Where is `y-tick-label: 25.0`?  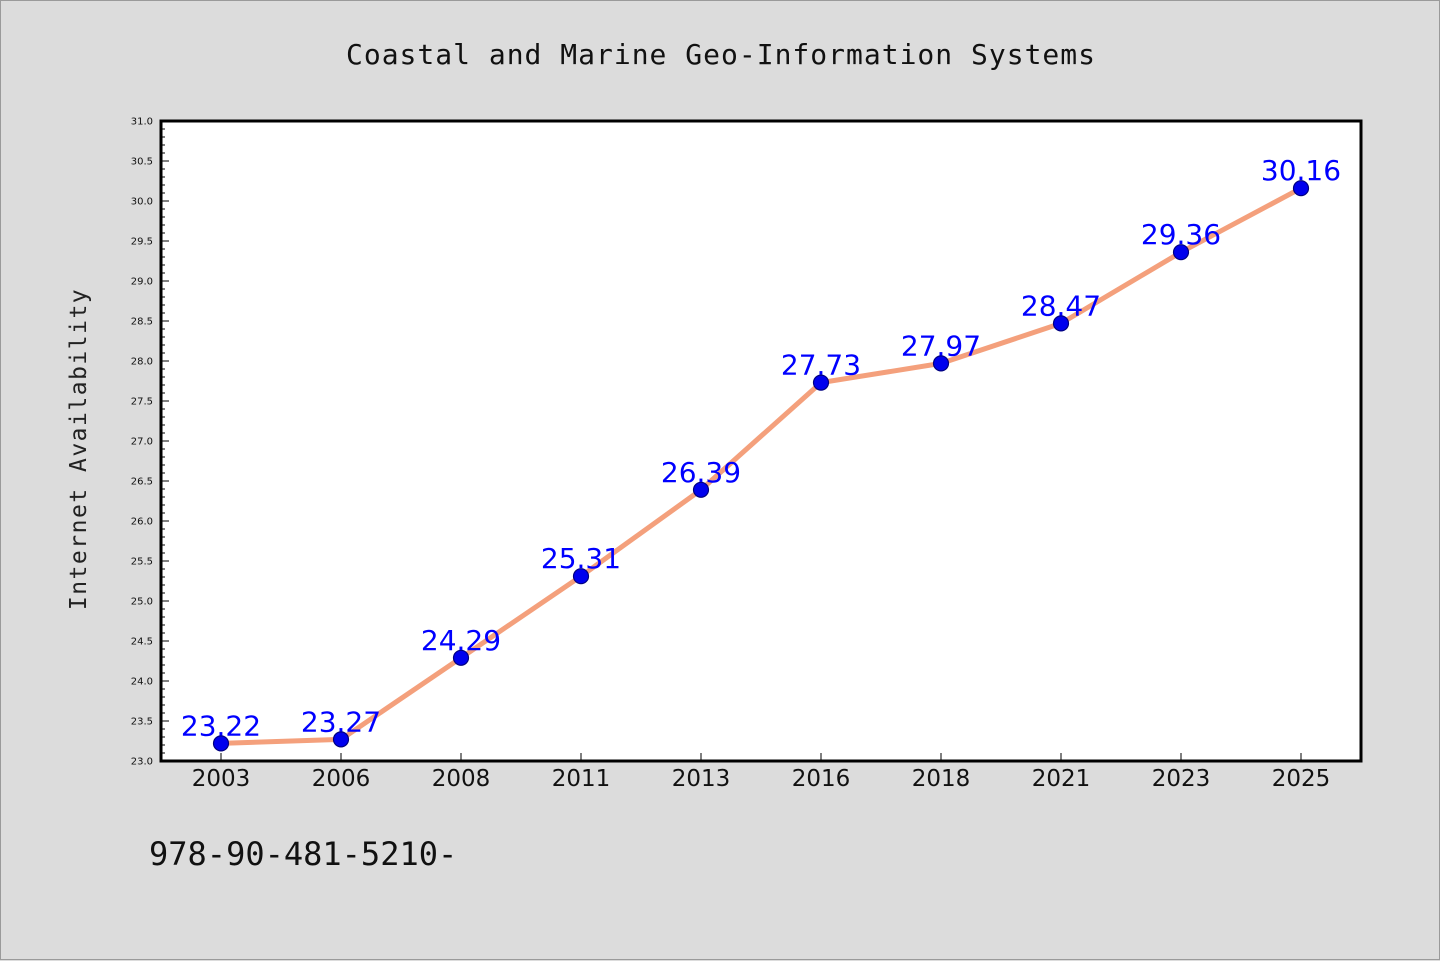
y-tick-label: 25.0 is located at coordinates (142, 602).